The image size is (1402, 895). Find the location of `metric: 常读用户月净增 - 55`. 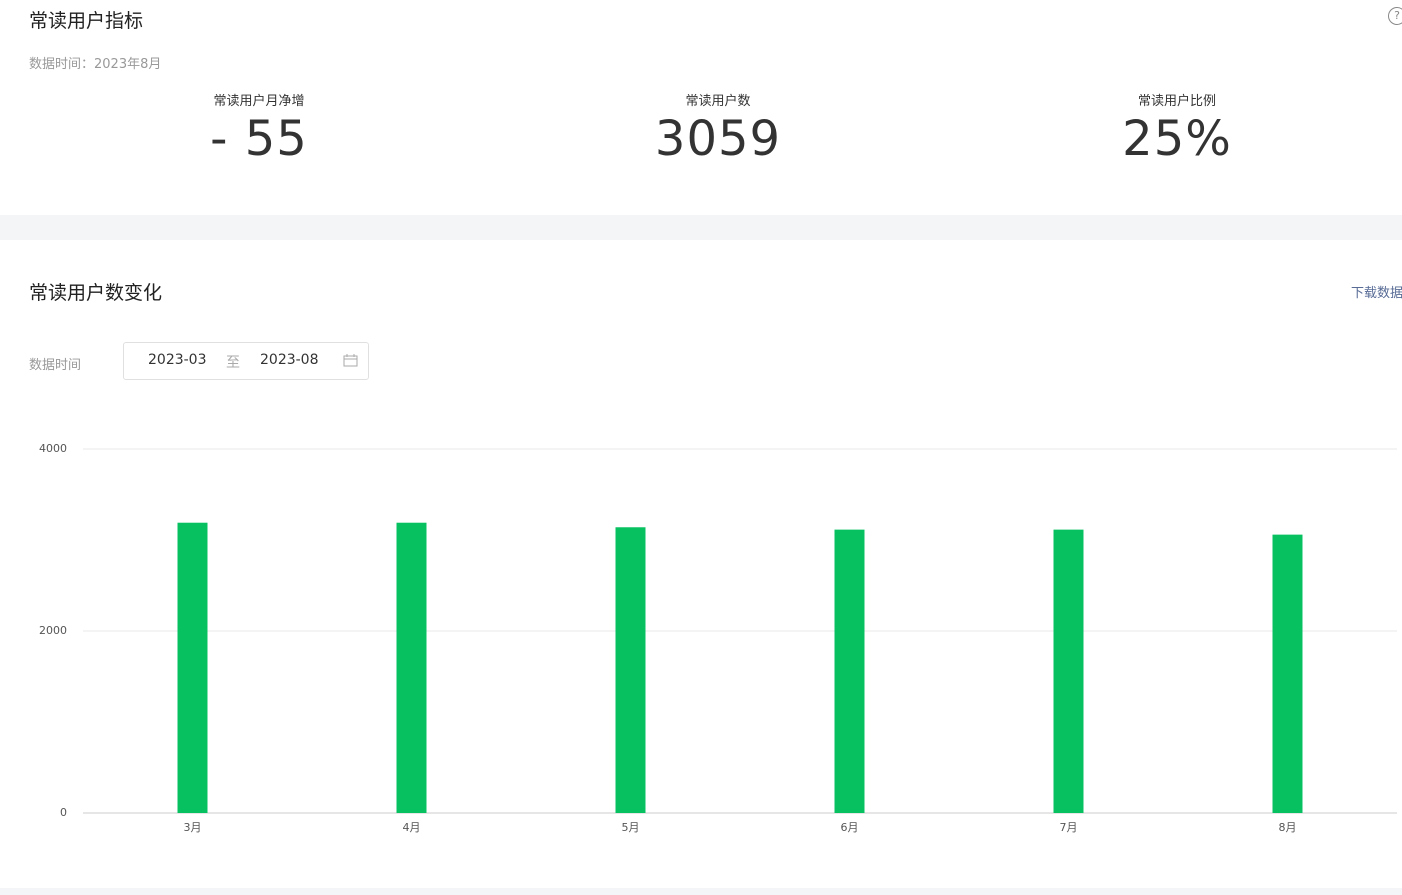

metric: 常读用户月净增 - 55 is located at coordinates (259, 128).